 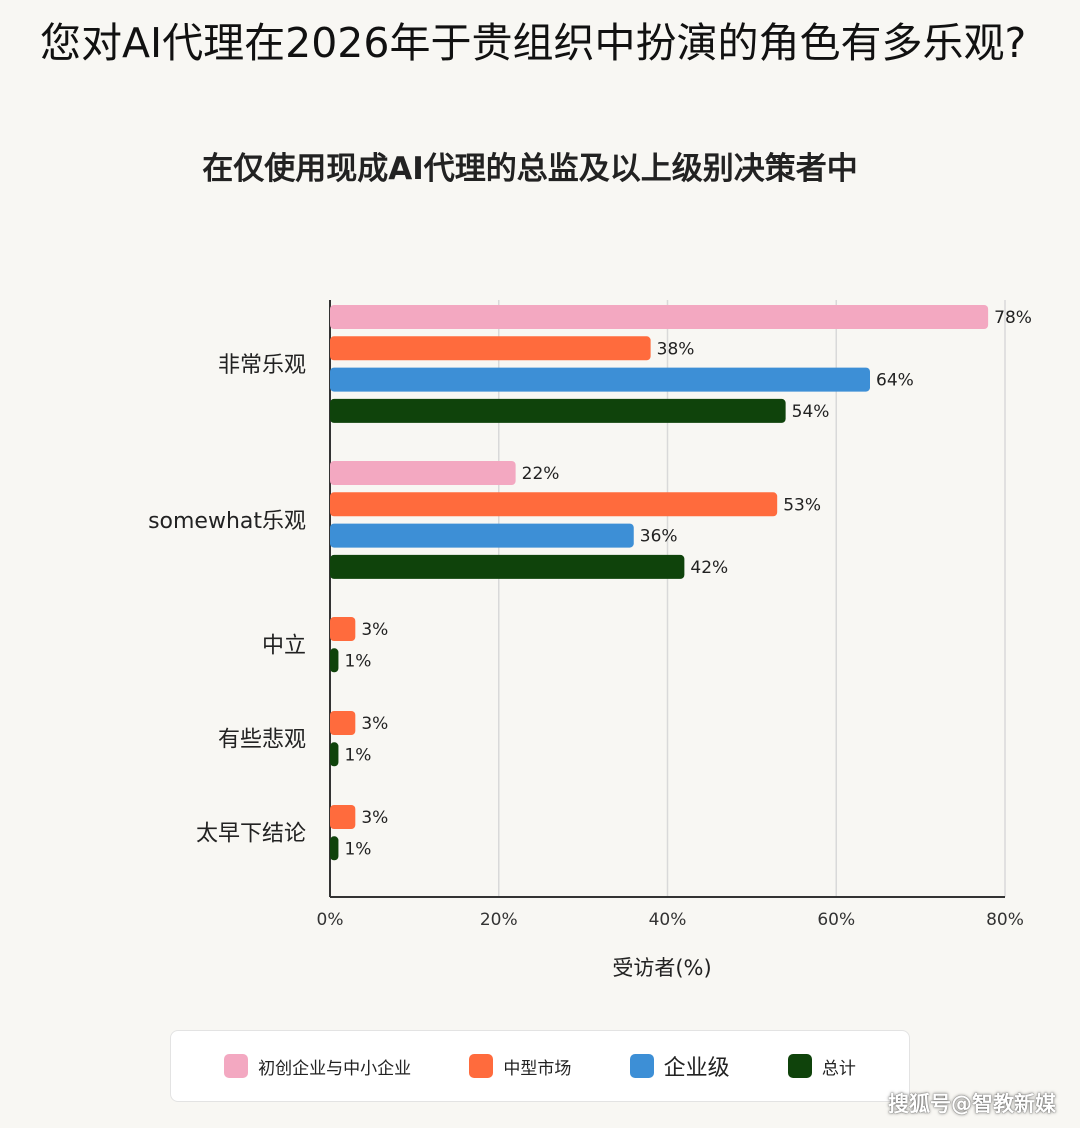 What do you see at coordinates (811, 412) in the screenshot?
I see `bar-value-label: 54%` at bounding box center [811, 412].